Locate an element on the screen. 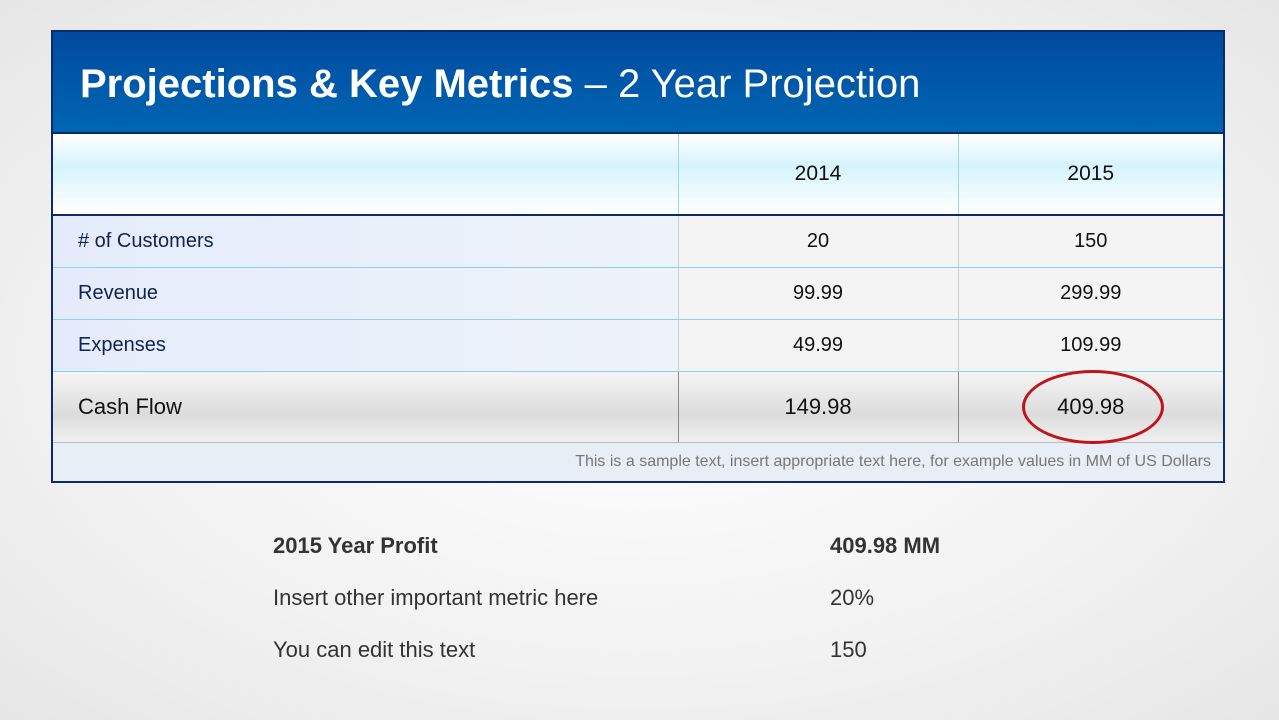 Image resolution: width=1279 pixels, height=720 pixels. cell: 299.99 is located at coordinates (1090, 293).